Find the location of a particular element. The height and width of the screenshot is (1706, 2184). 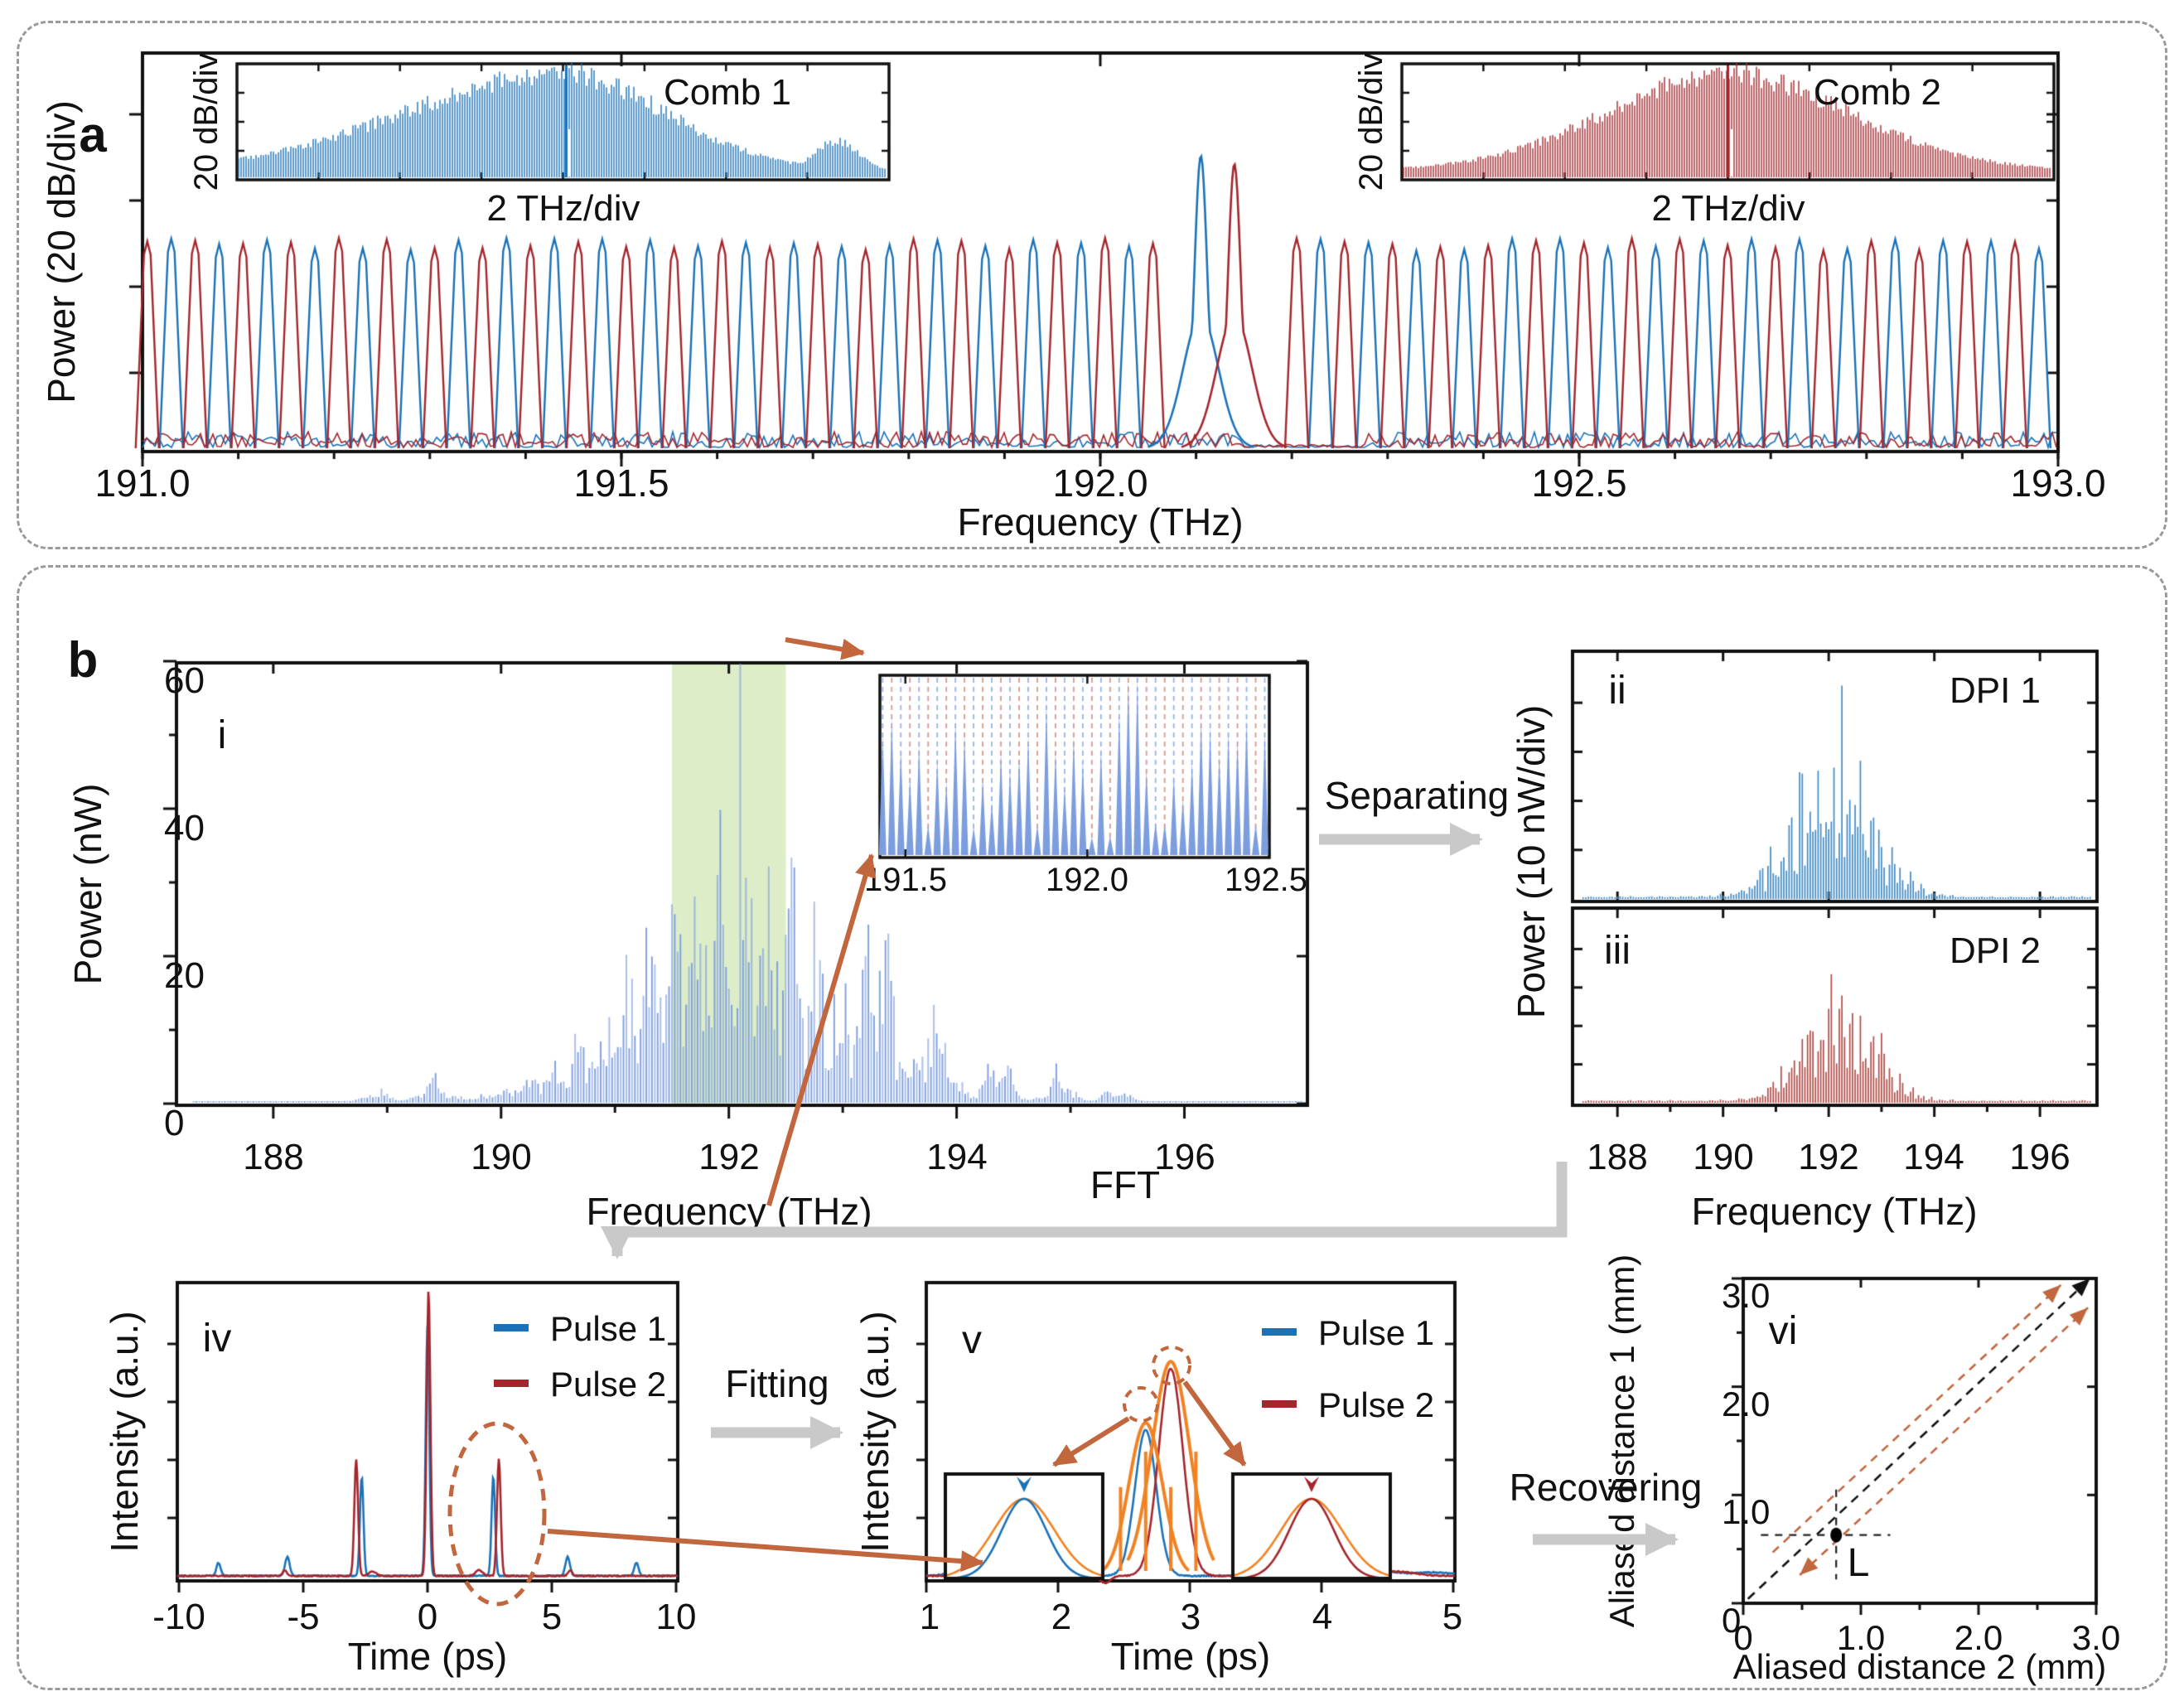

legend-swatch-pulse2-v is located at coordinates (1279, 1404).